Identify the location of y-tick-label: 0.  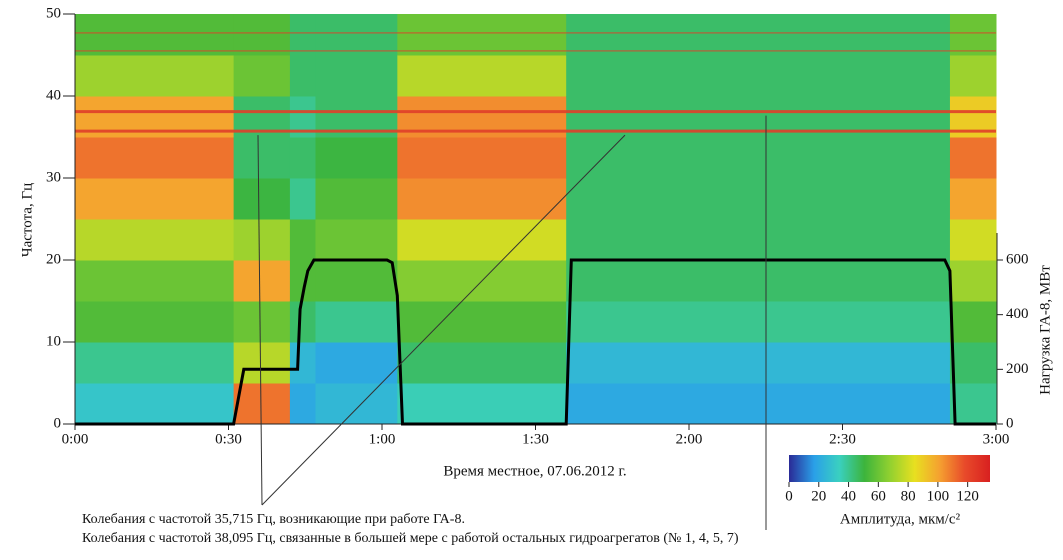
(58, 423).